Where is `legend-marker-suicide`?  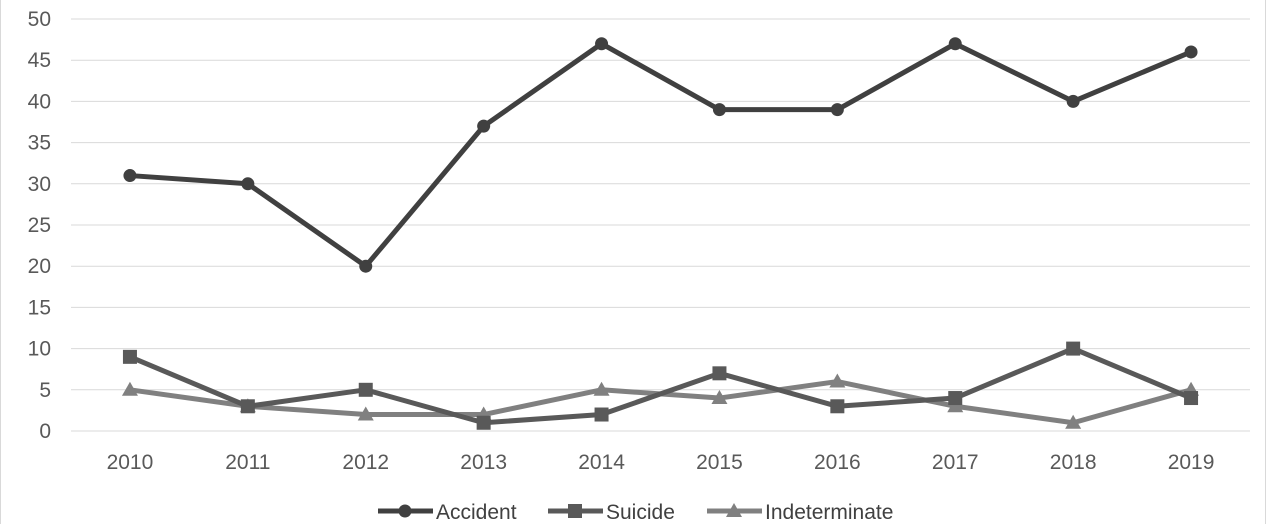
legend-marker-suicide is located at coordinates (575, 511).